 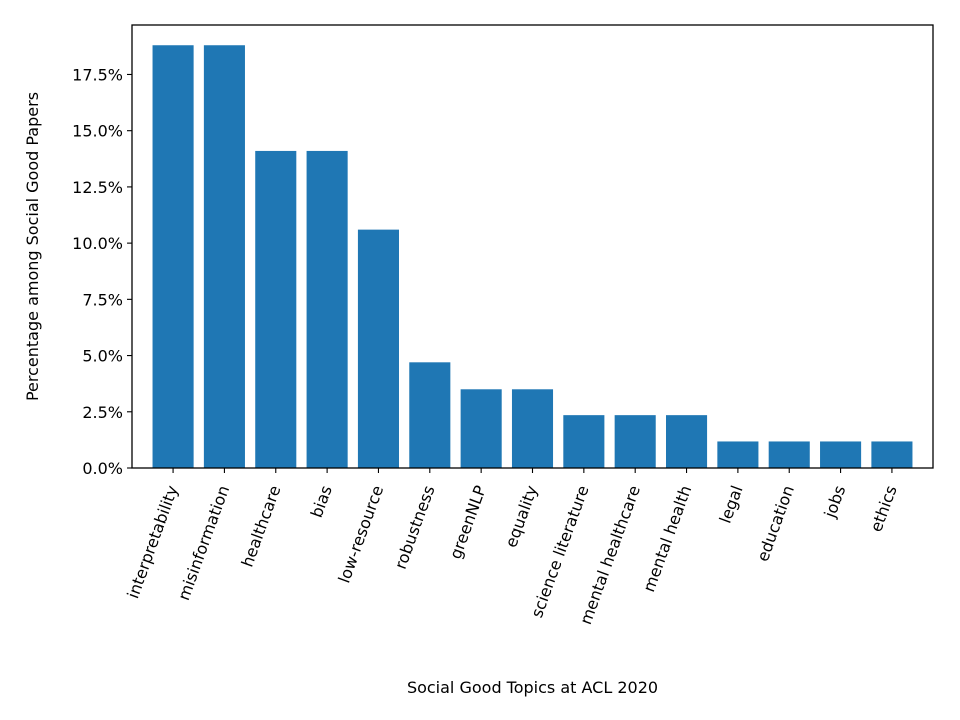 What do you see at coordinates (687, 441) in the screenshot?
I see `bar-mental-health` at bounding box center [687, 441].